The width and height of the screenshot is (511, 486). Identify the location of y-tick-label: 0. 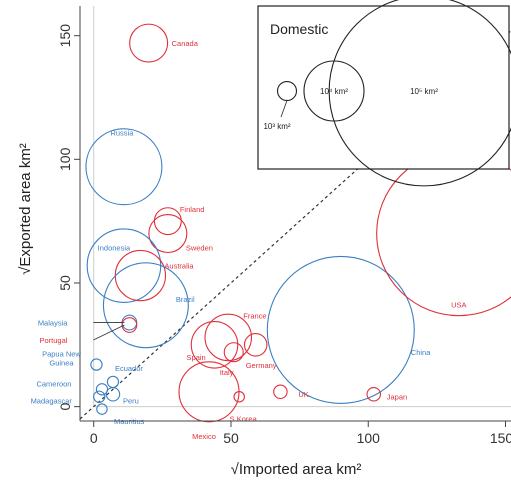
(65, 407).